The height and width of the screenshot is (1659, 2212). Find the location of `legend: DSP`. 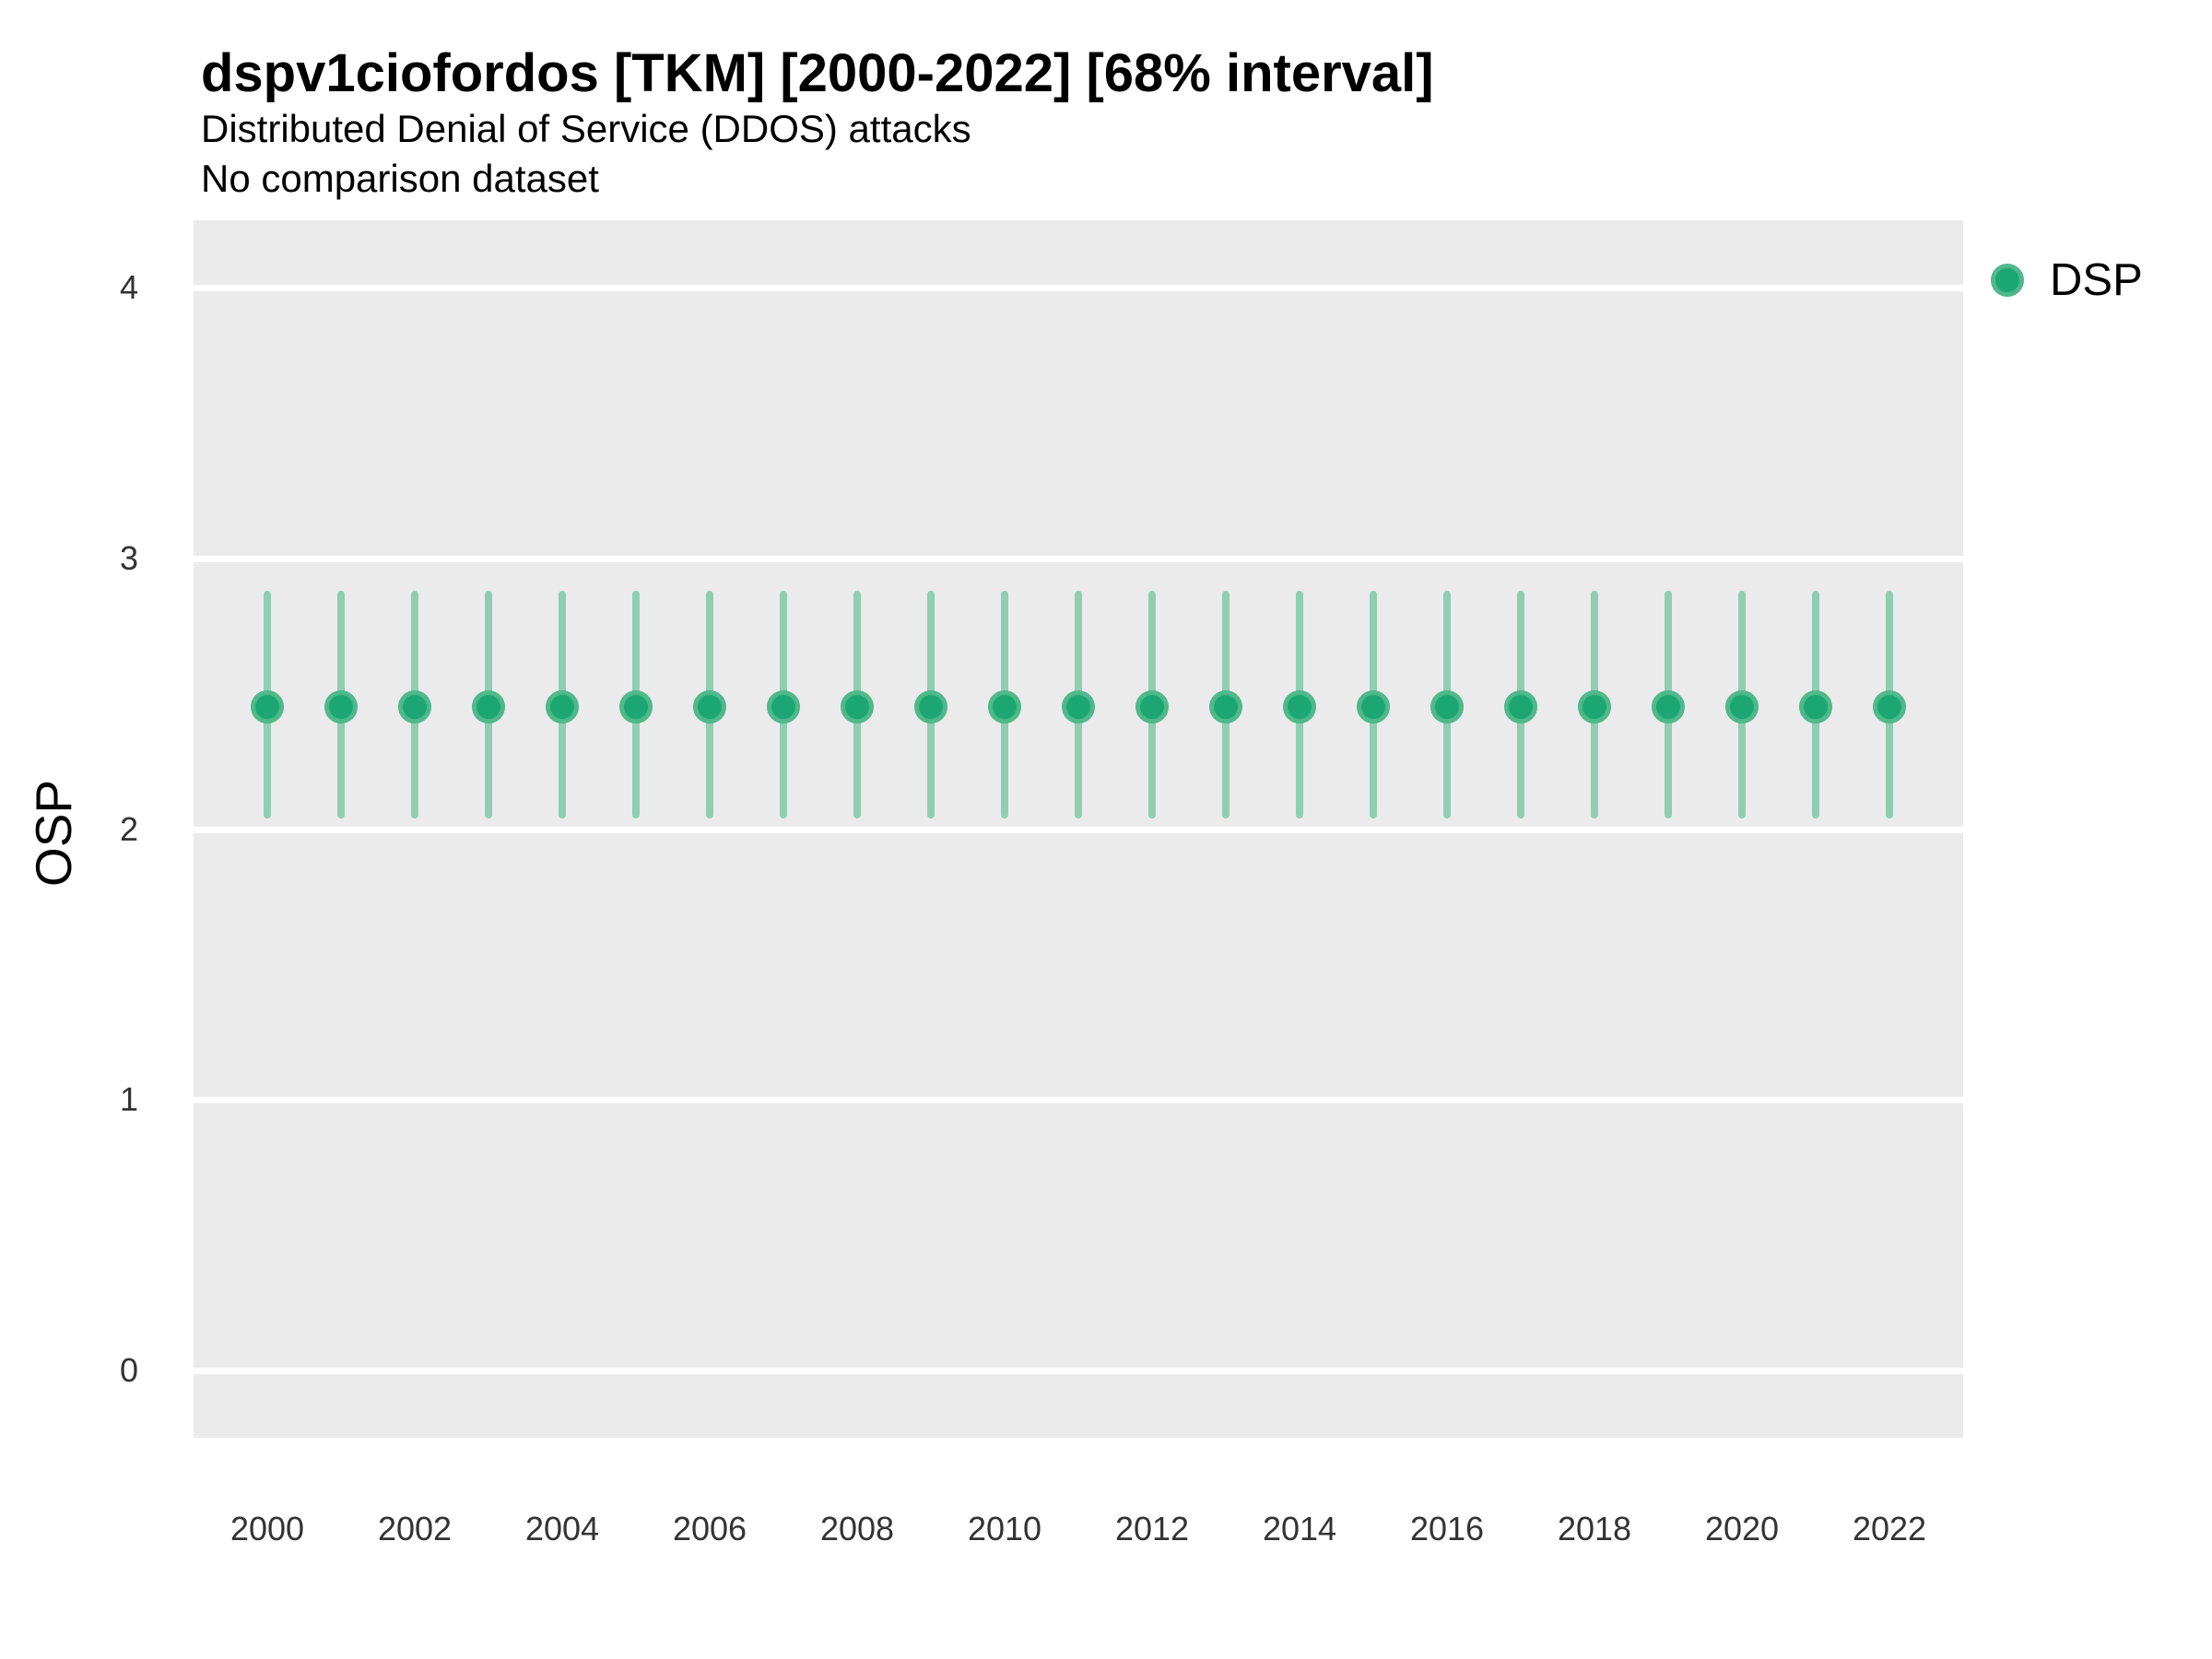

legend: DSP is located at coordinates (2067, 280).